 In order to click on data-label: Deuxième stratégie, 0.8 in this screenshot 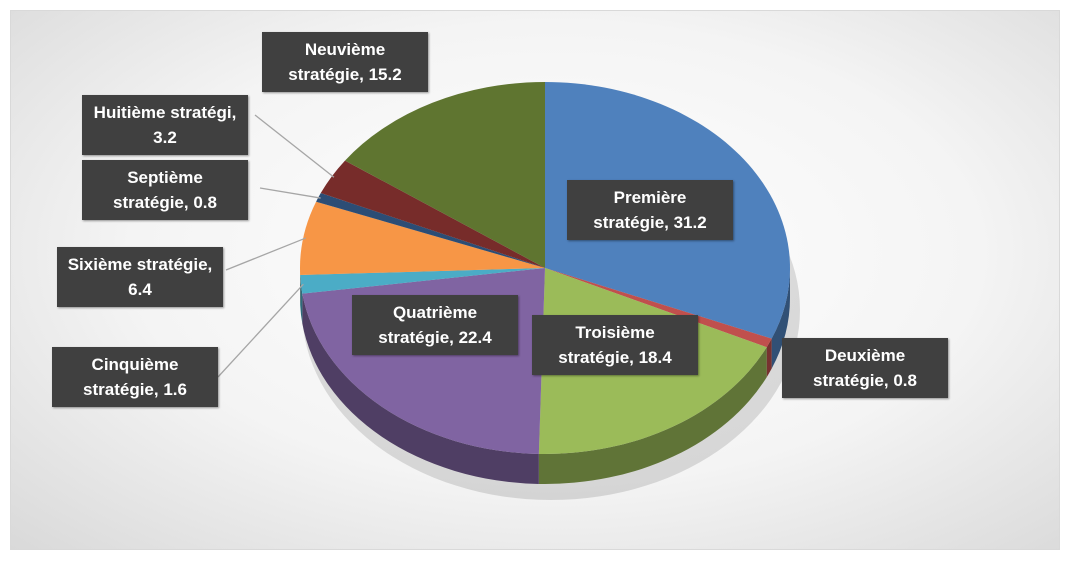, I will do `click(865, 368)`.